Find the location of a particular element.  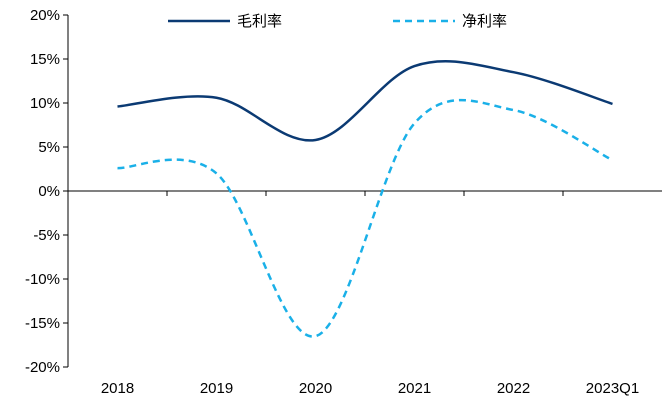

legend: 毛利率 净利率 is located at coordinates (337, 21).